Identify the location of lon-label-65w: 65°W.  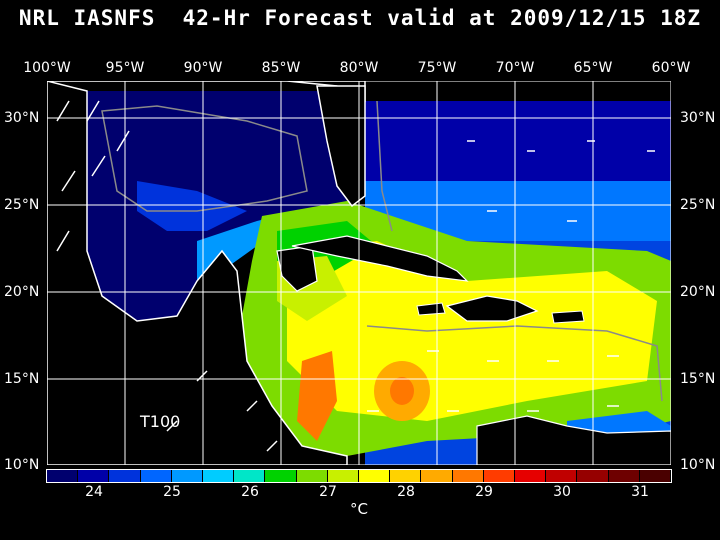
(593, 68).